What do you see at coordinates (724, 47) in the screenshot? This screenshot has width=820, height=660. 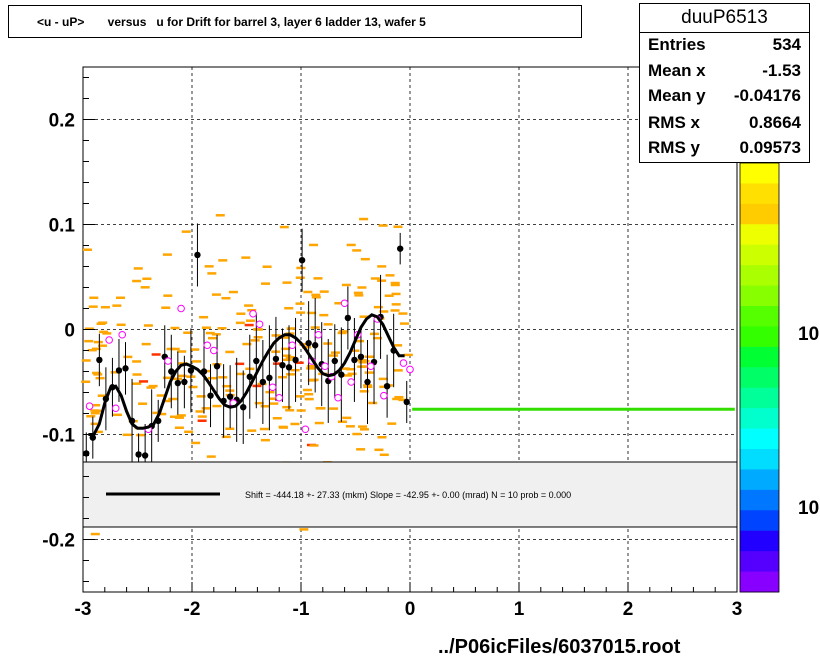 I see `stat-row-entries: Entries 534` at bounding box center [724, 47].